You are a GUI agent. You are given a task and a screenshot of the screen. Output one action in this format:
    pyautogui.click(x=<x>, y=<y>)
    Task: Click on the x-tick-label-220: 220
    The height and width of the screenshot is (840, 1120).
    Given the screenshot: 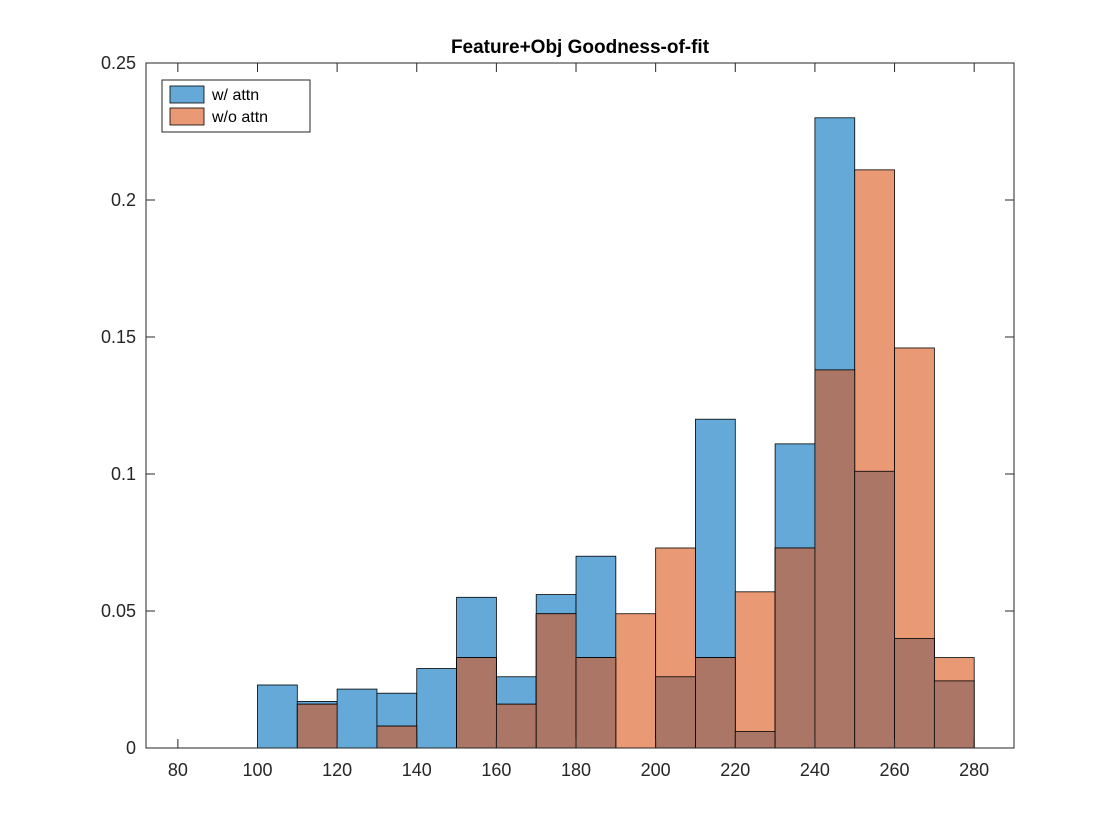 What is the action you would take?
    pyautogui.click(x=735, y=770)
    